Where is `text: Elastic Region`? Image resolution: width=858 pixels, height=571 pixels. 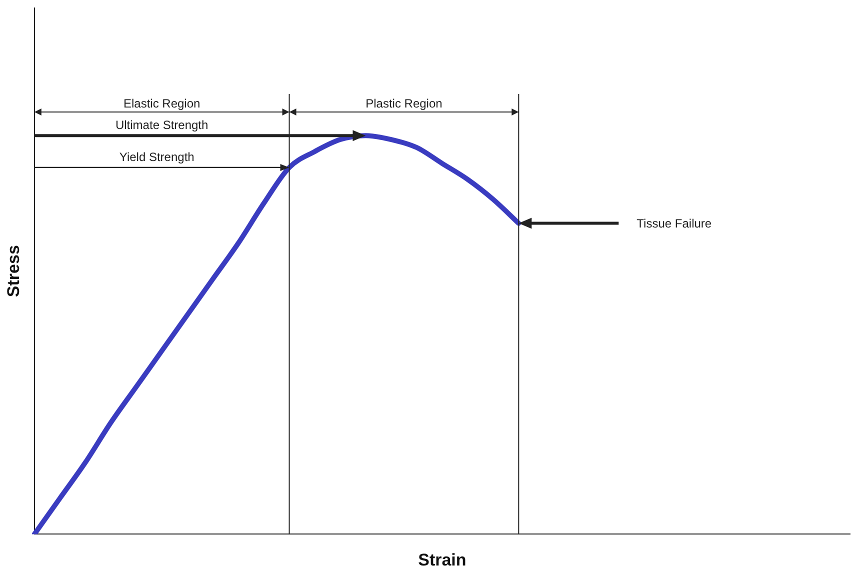 text: Elastic Region is located at coordinates (161, 103).